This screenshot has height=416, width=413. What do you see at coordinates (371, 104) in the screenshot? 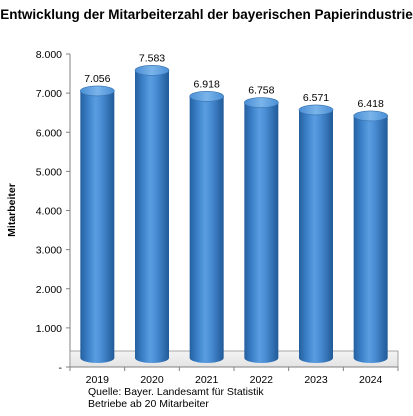
I see `data-label: 6.418` at bounding box center [371, 104].